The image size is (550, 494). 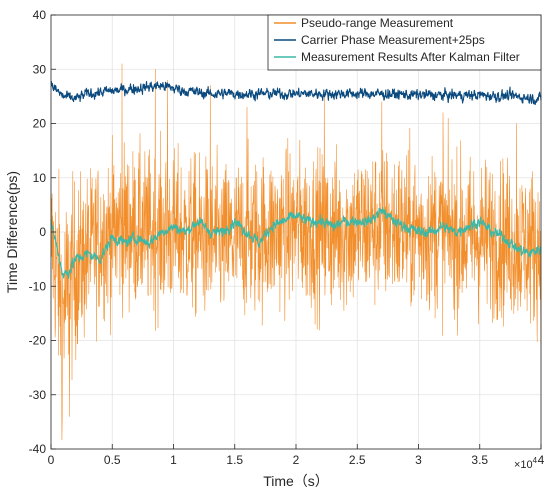 I want to click on legend-label: Pseudo-range Measurement, so click(x=377, y=23).